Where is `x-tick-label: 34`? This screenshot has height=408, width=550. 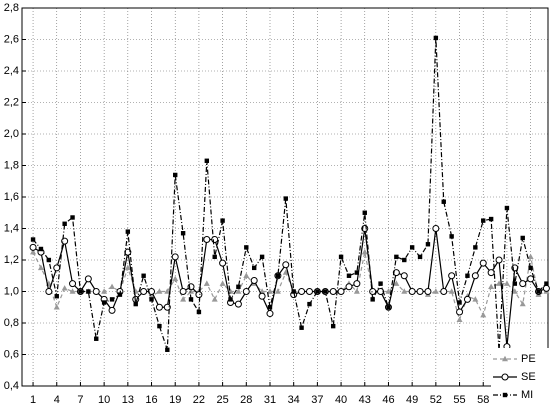 x-tick-label: 34 is located at coordinates (294, 400).